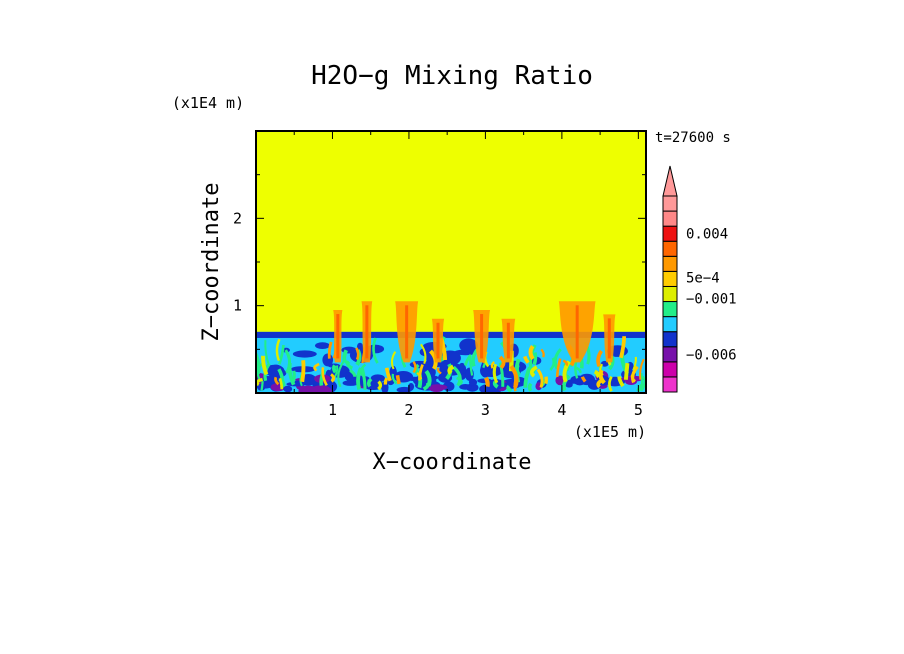 Image resolution: width=904 pixels, height=654 pixels. What do you see at coordinates (638, 410) in the screenshot?
I see `x-tick-label: 5` at bounding box center [638, 410].